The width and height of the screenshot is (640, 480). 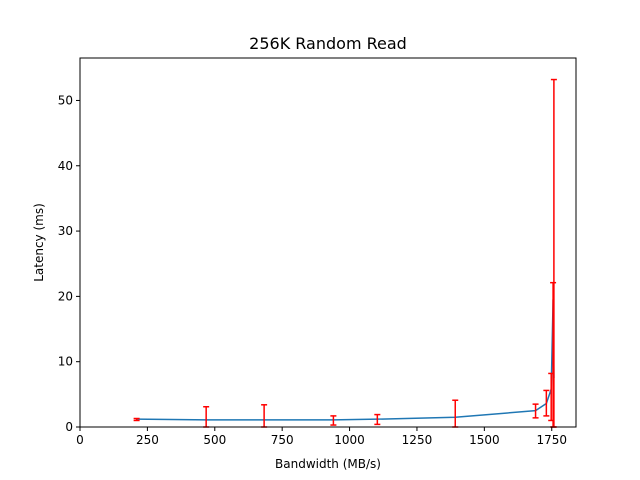 What do you see at coordinates (65, 166) in the screenshot?
I see `y-tick-label: 40` at bounding box center [65, 166].